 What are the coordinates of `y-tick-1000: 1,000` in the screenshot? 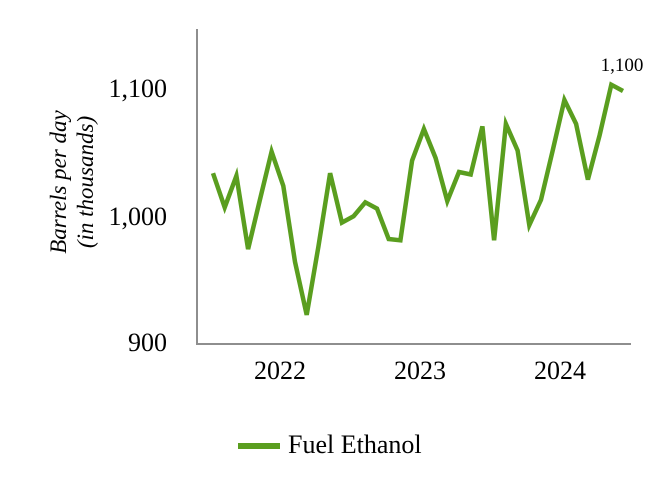 It's located at (138, 216).